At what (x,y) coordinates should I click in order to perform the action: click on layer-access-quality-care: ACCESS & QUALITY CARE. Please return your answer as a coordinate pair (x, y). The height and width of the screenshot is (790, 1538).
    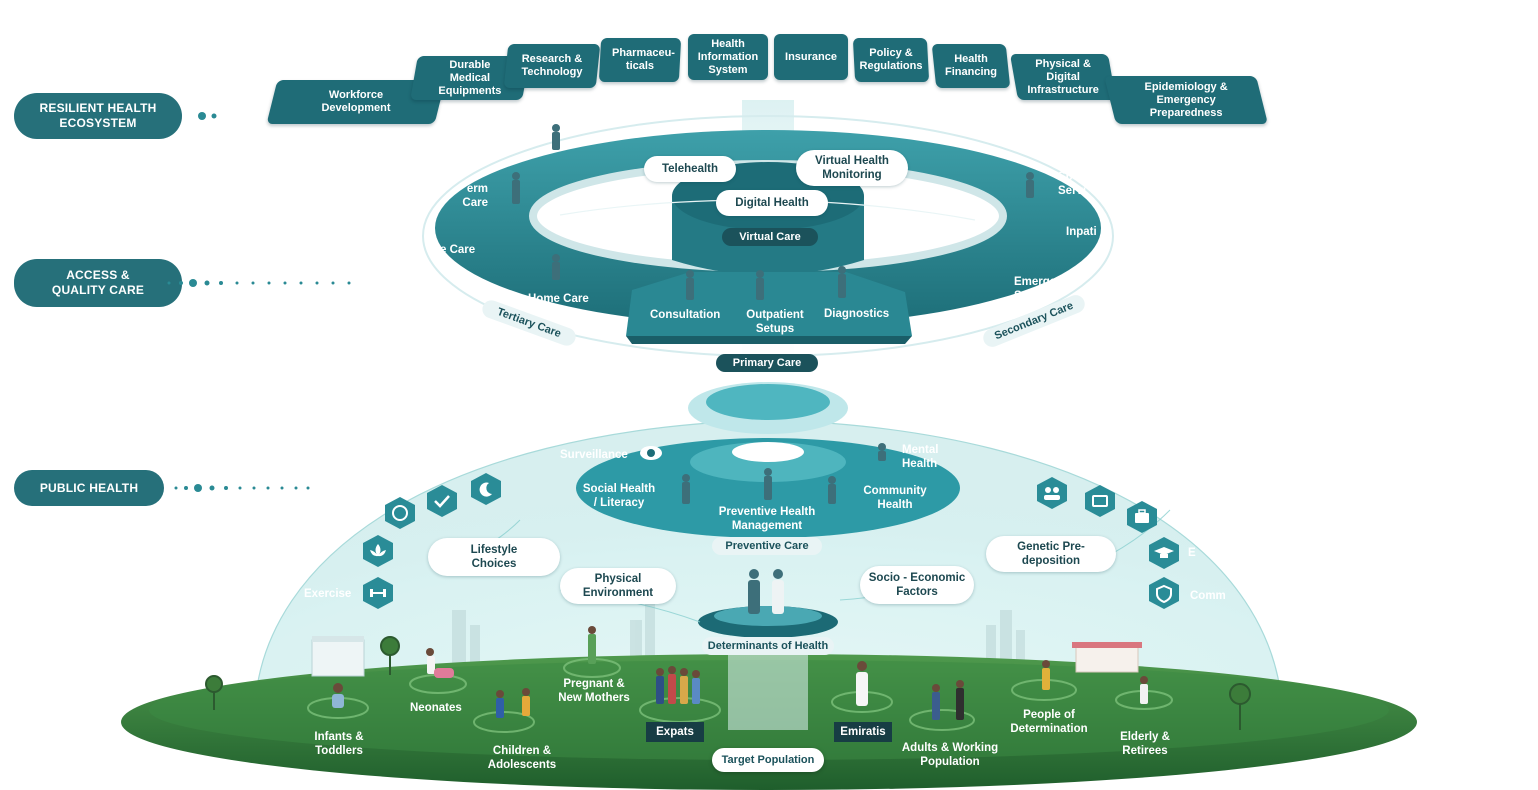
    Looking at the image, I should click on (98, 283).